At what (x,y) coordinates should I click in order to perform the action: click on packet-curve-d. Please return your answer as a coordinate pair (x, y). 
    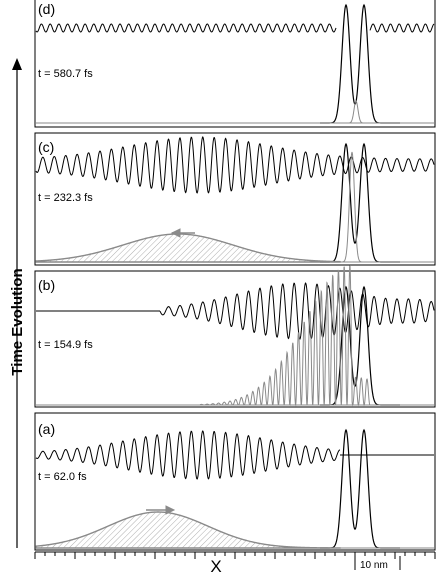
    Looking at the image, I should click on (355, 112).